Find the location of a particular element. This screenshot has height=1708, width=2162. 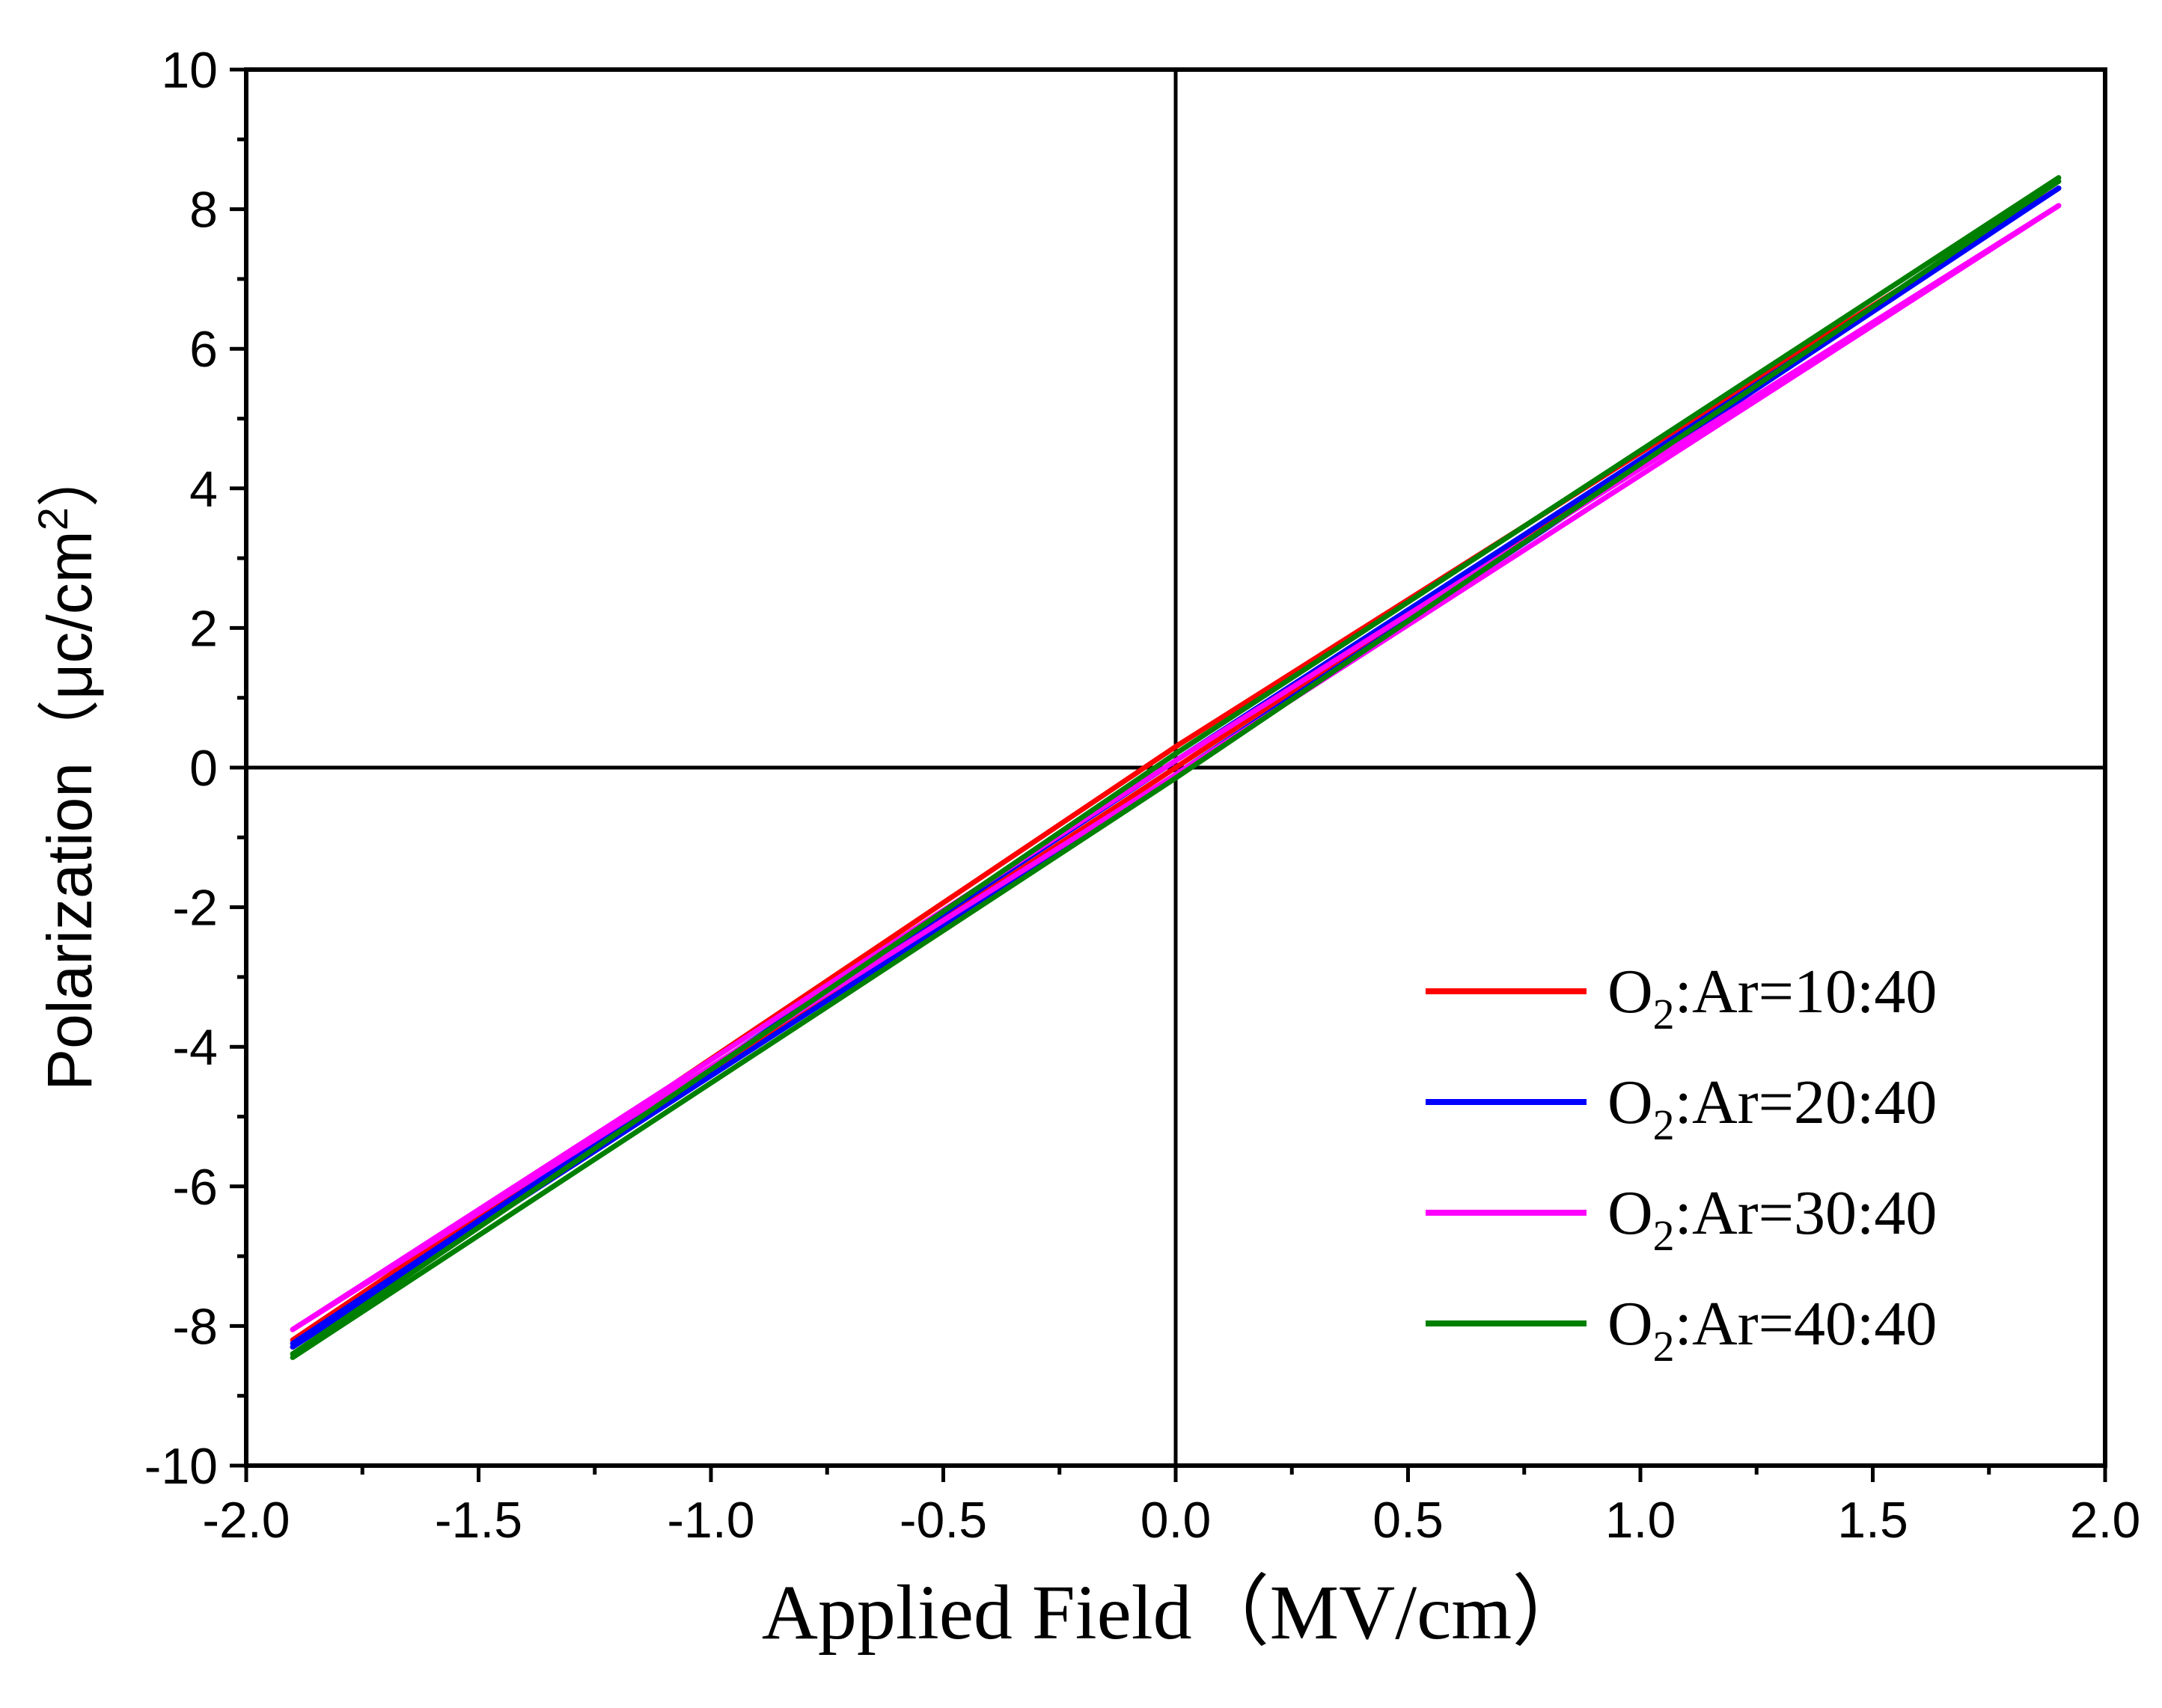

y-tick-label: 0 is located at coordinates (203, 769).